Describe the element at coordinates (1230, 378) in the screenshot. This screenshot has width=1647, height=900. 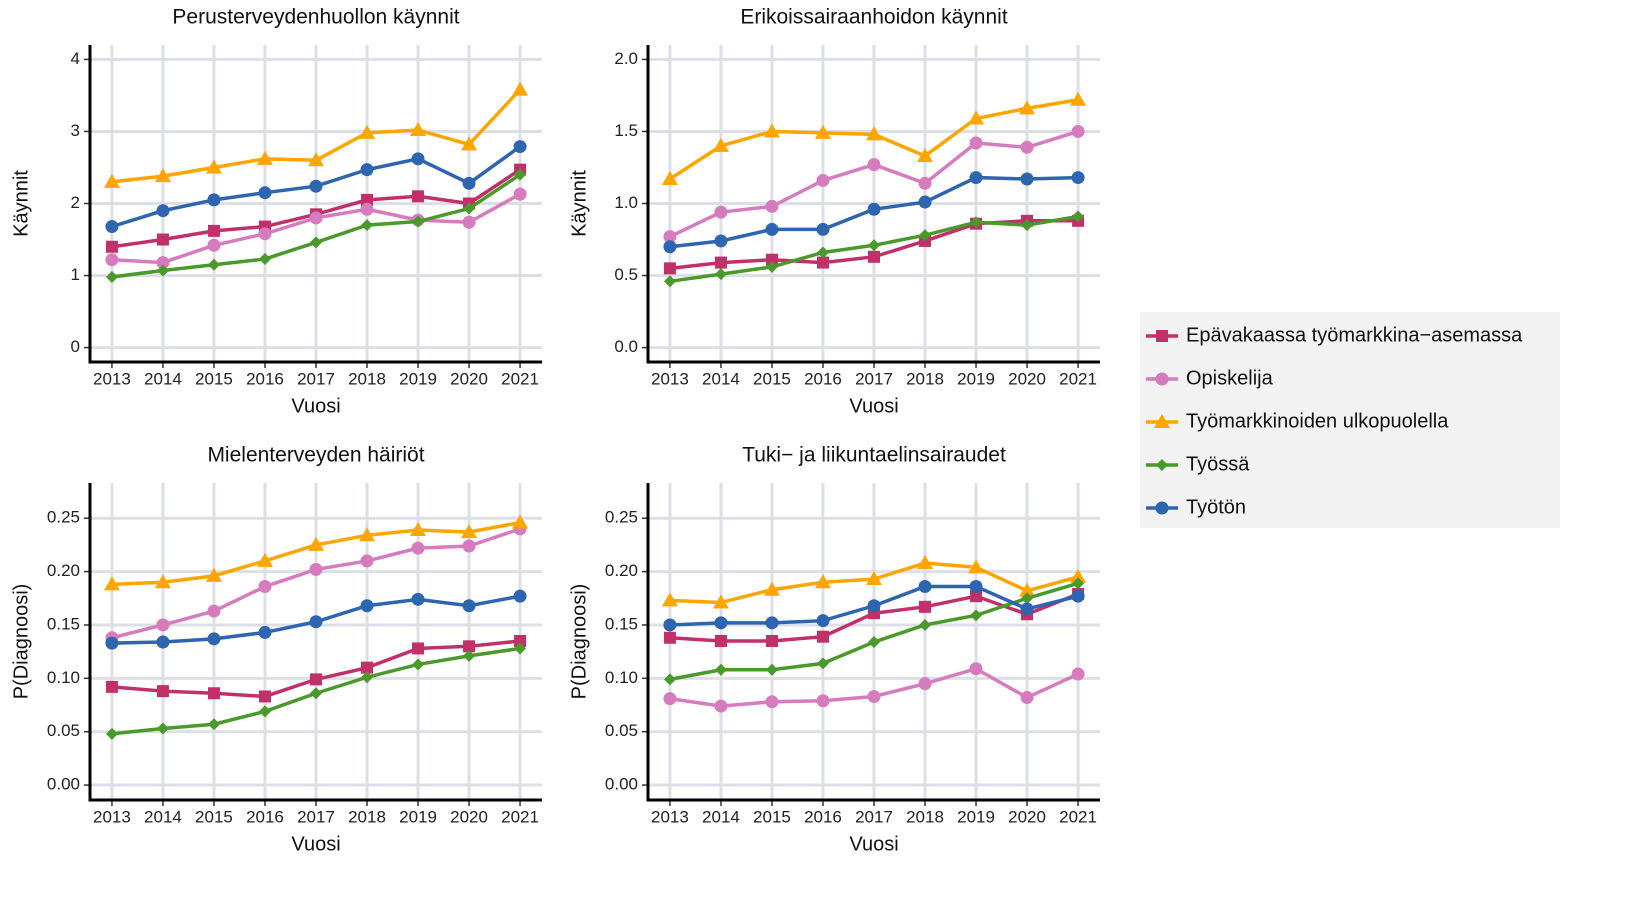
I see `legend-label: Opiskelija` at that location.